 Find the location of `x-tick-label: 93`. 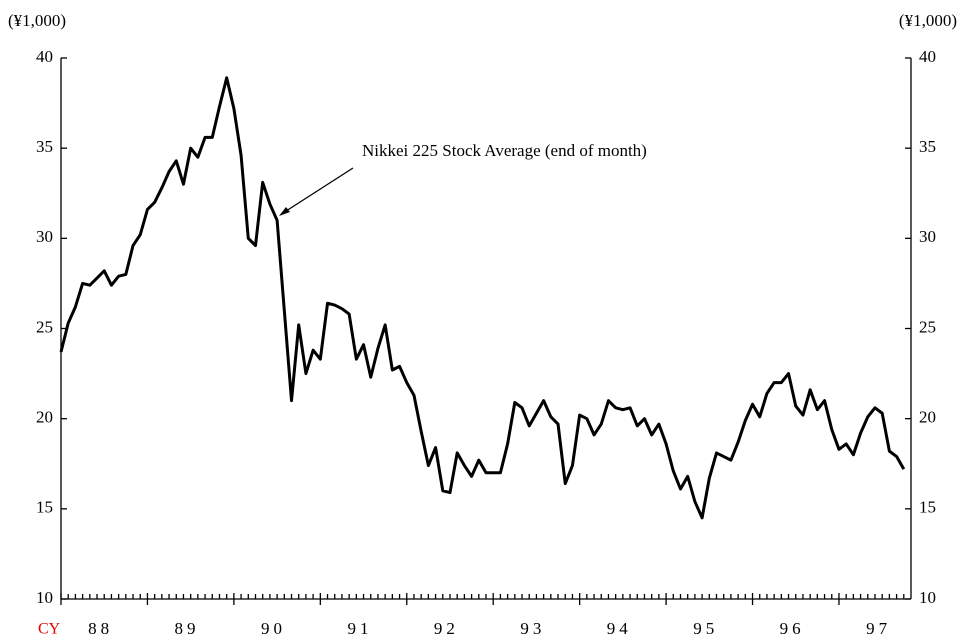

x-tick-label: 93 is located at coordinates (532, 628).